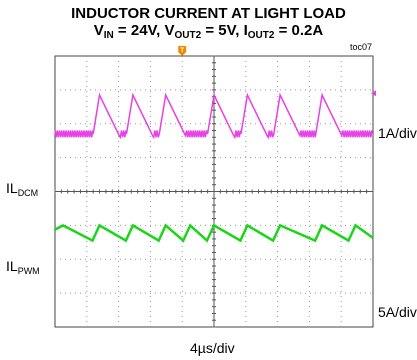  Describe the element at coordinates (213, 116) in the screenshot. I see `dcm-waveform` at that location.